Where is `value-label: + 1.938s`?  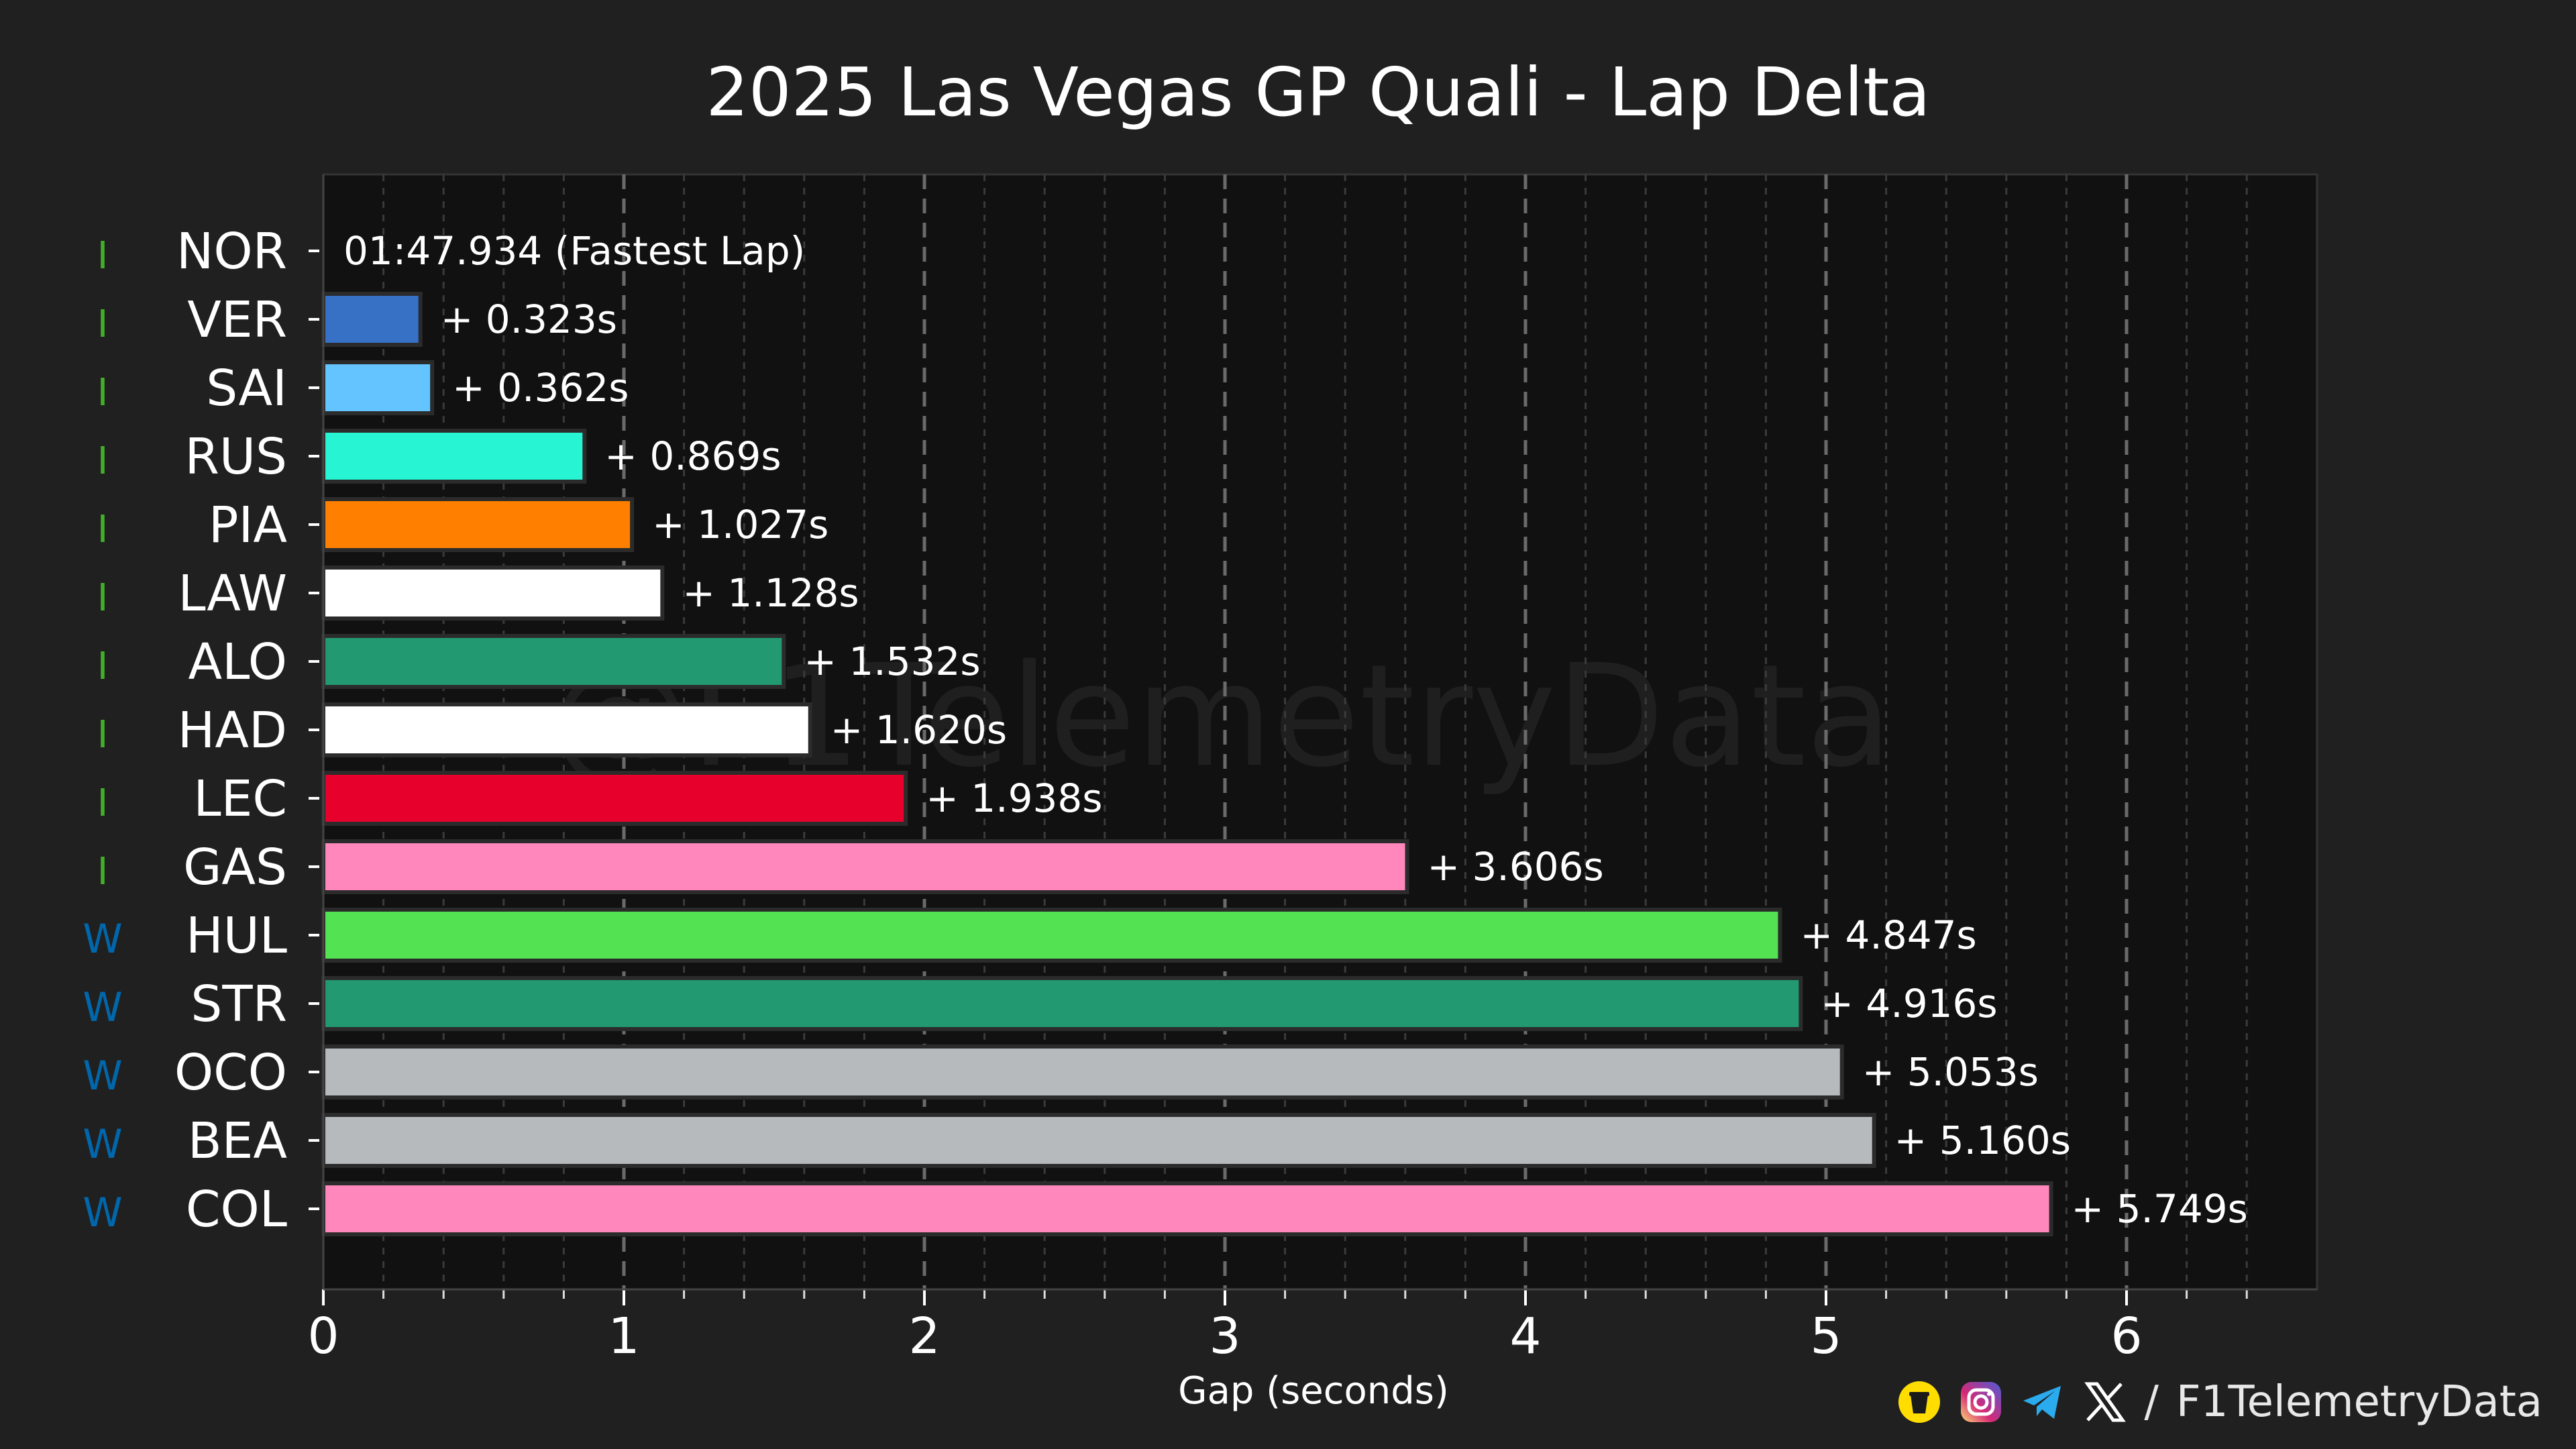 value-label: + 1.938s is located at coordinates (1014, 798).